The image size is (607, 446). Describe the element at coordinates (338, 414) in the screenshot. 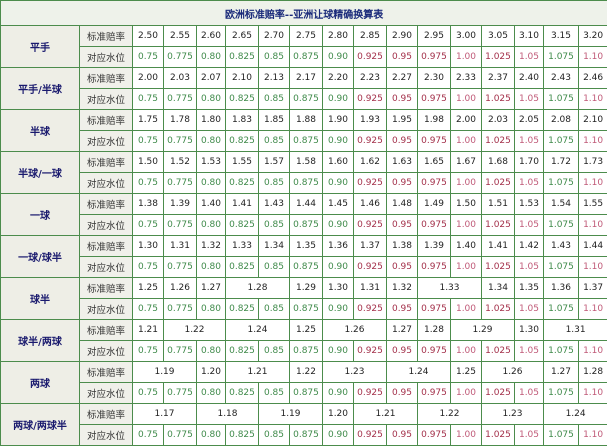

I see `odds-cell: 1.20` at that location.